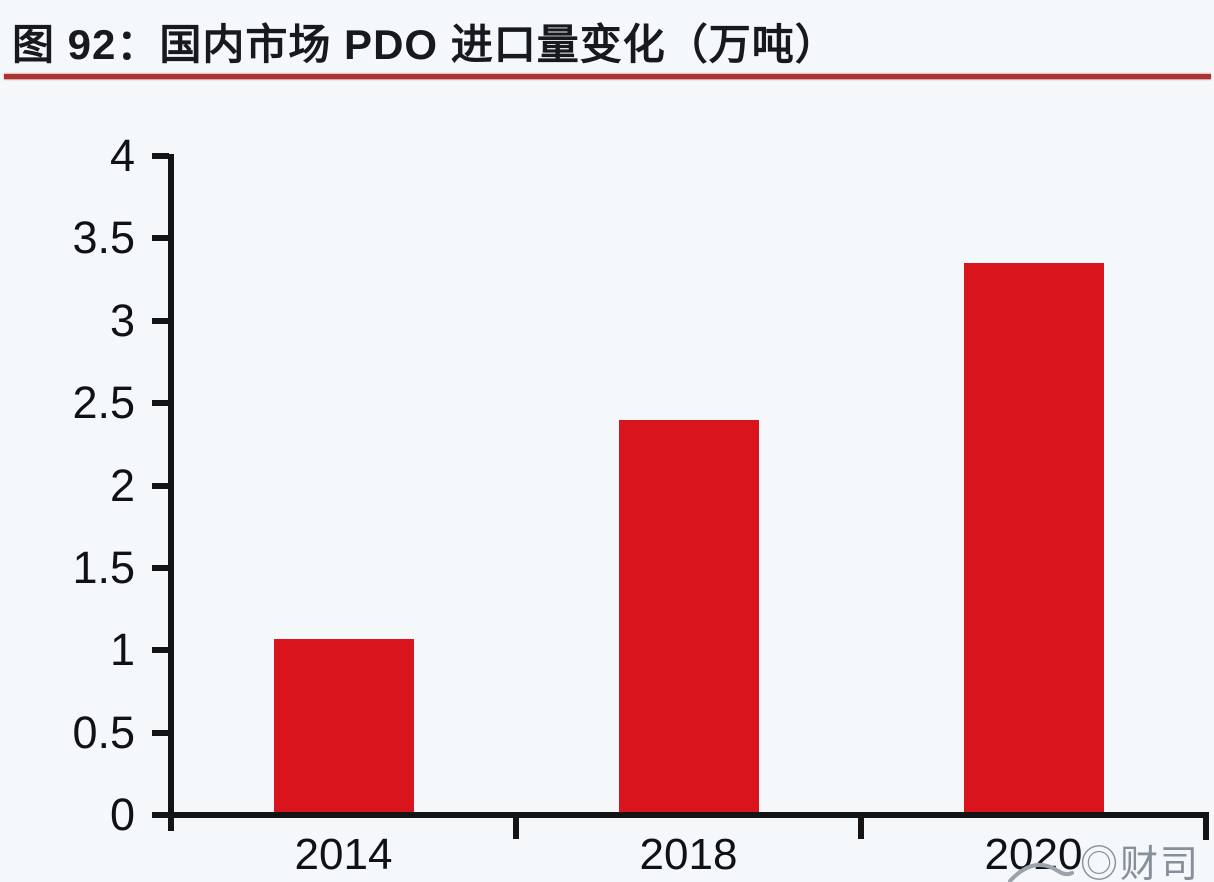 The width and height of the screenshot is (1214, 882). I want to click on y-axis-label-2.5: 2.5, so click(103, 403).